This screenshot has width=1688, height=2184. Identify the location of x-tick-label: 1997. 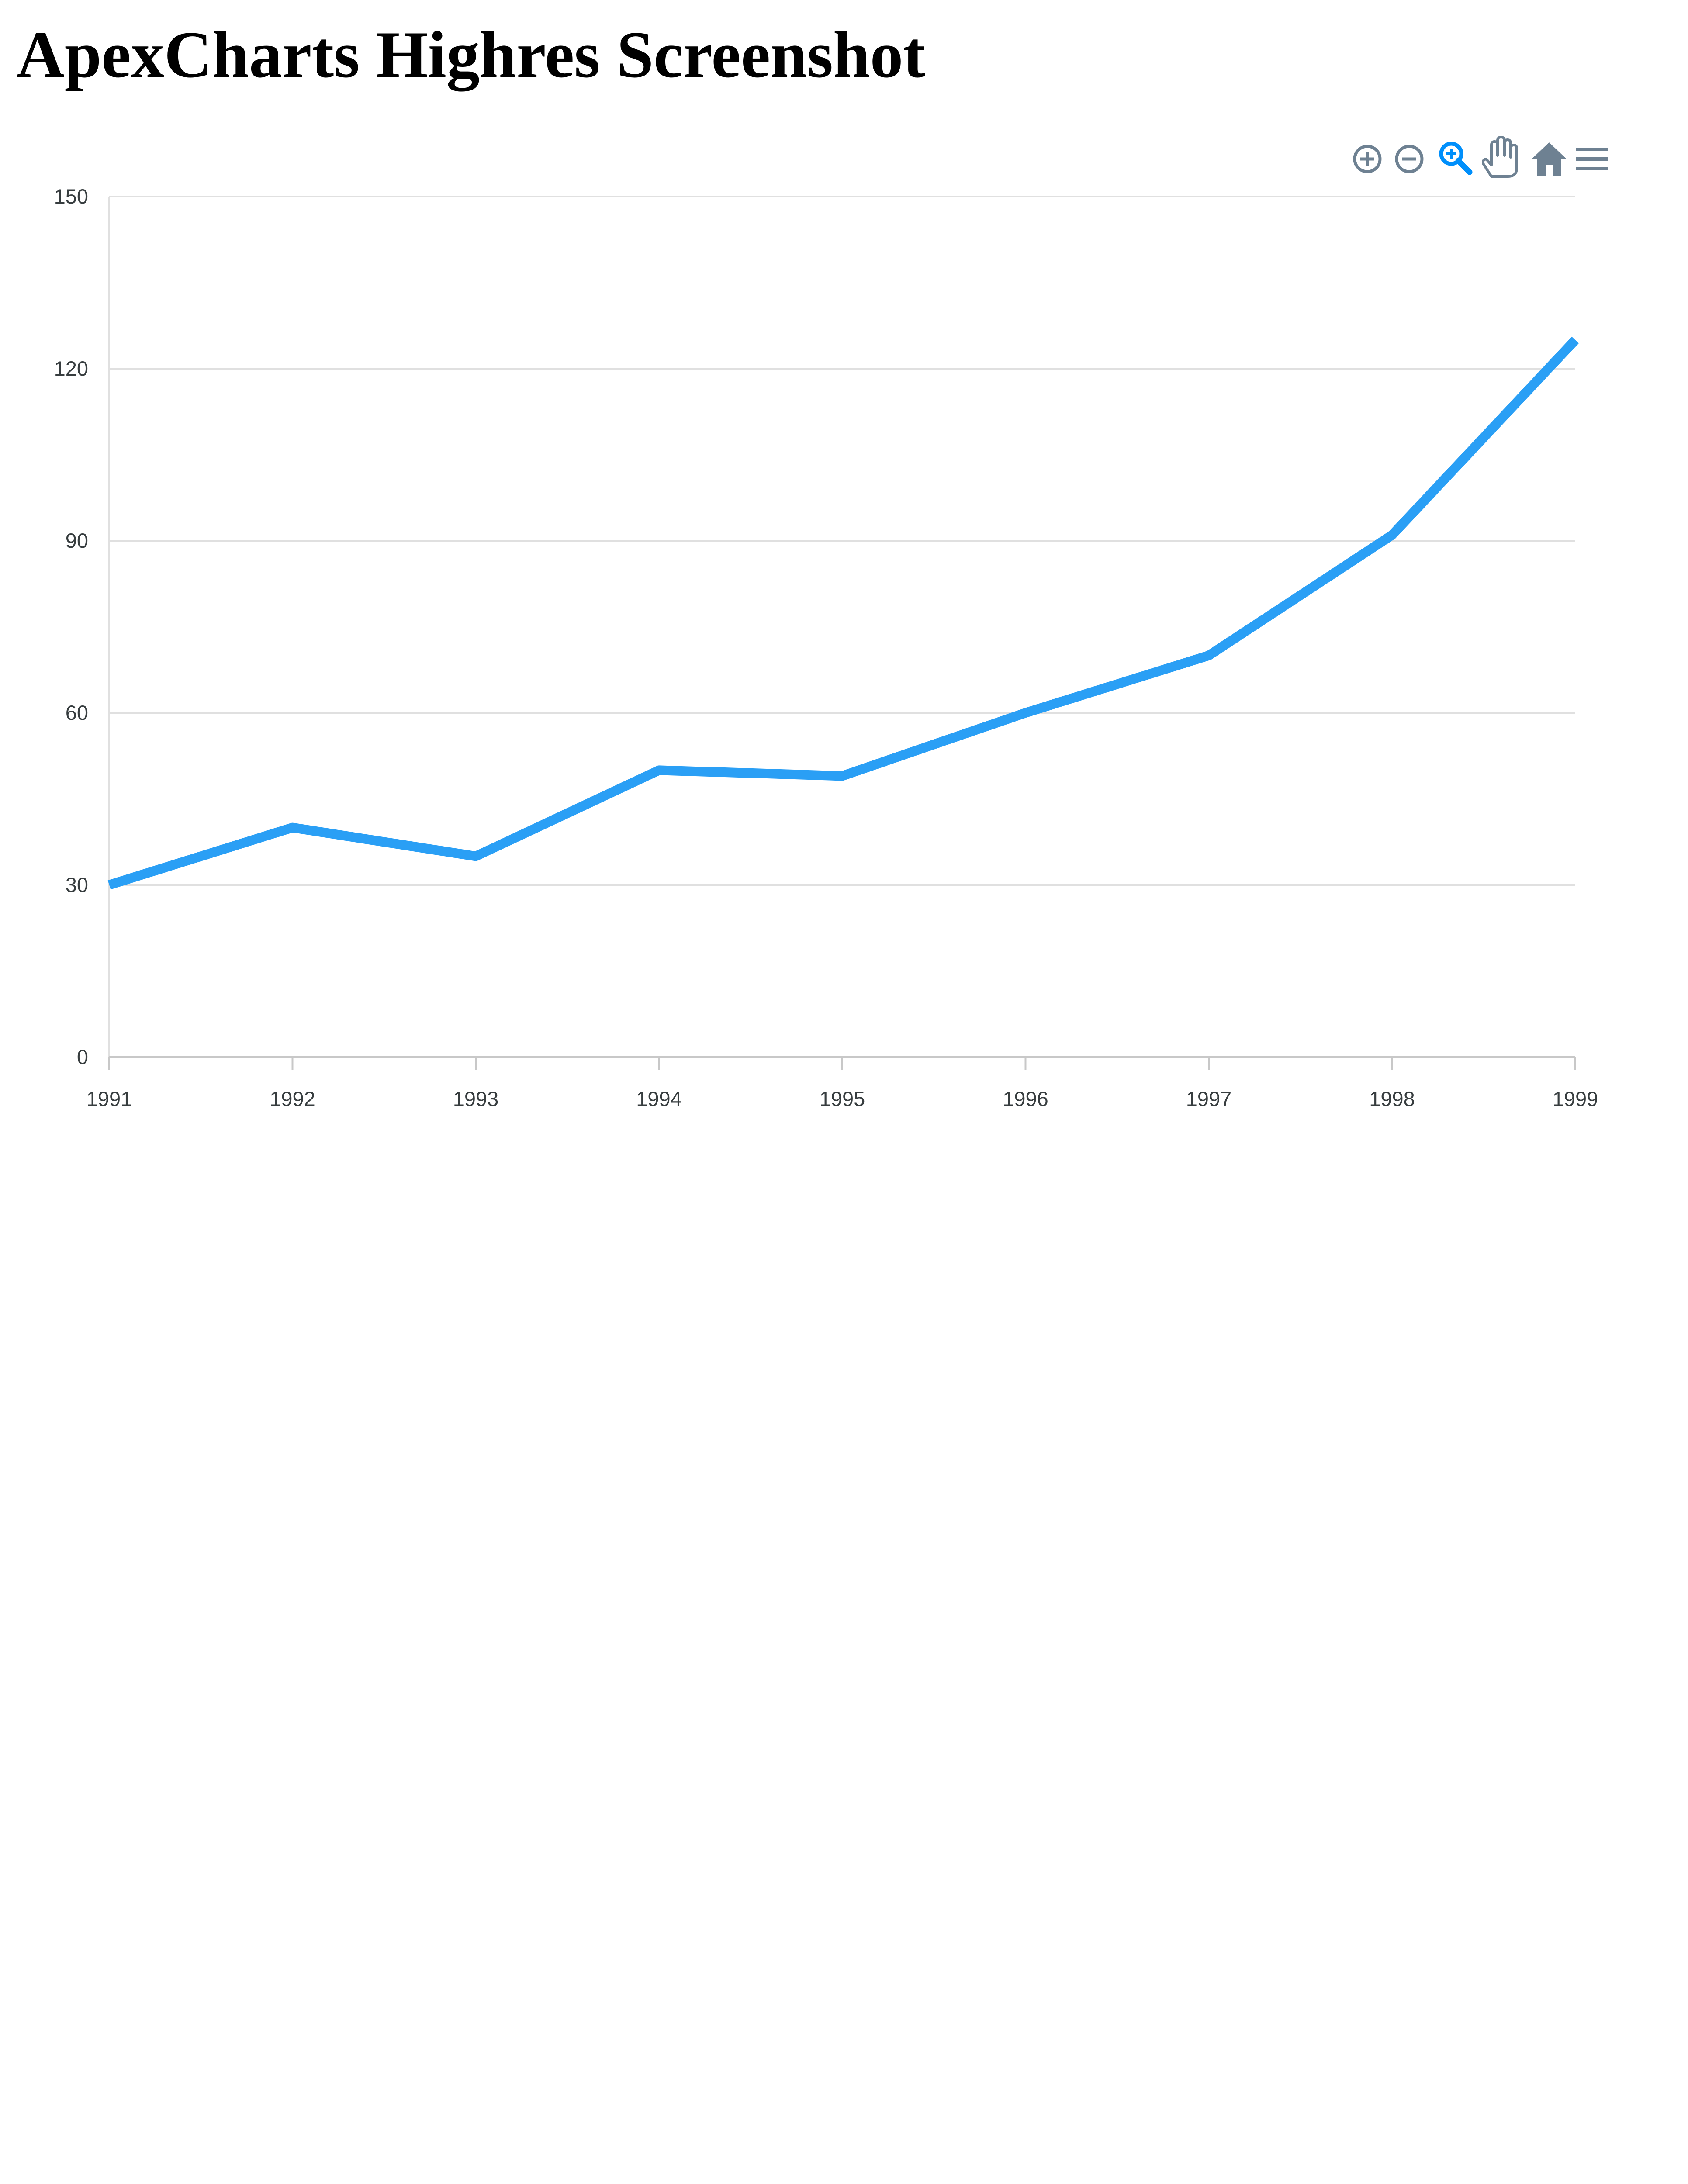
(1209, 1098).